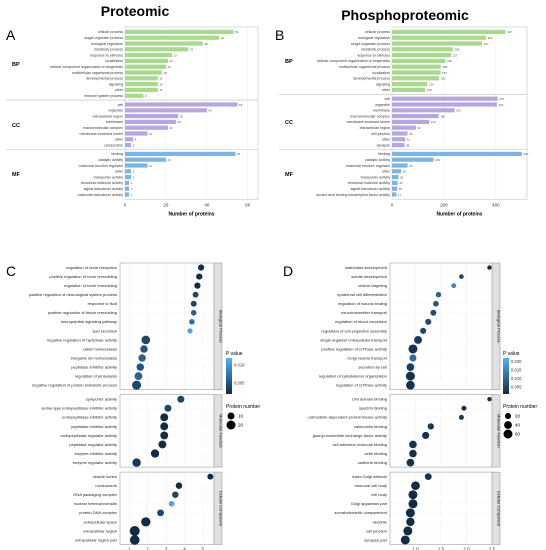  What do you see at coordinates (176, 55) in the screenshot?
I see `chart-a-bar-value: 23` at bounding box center [176, 55].